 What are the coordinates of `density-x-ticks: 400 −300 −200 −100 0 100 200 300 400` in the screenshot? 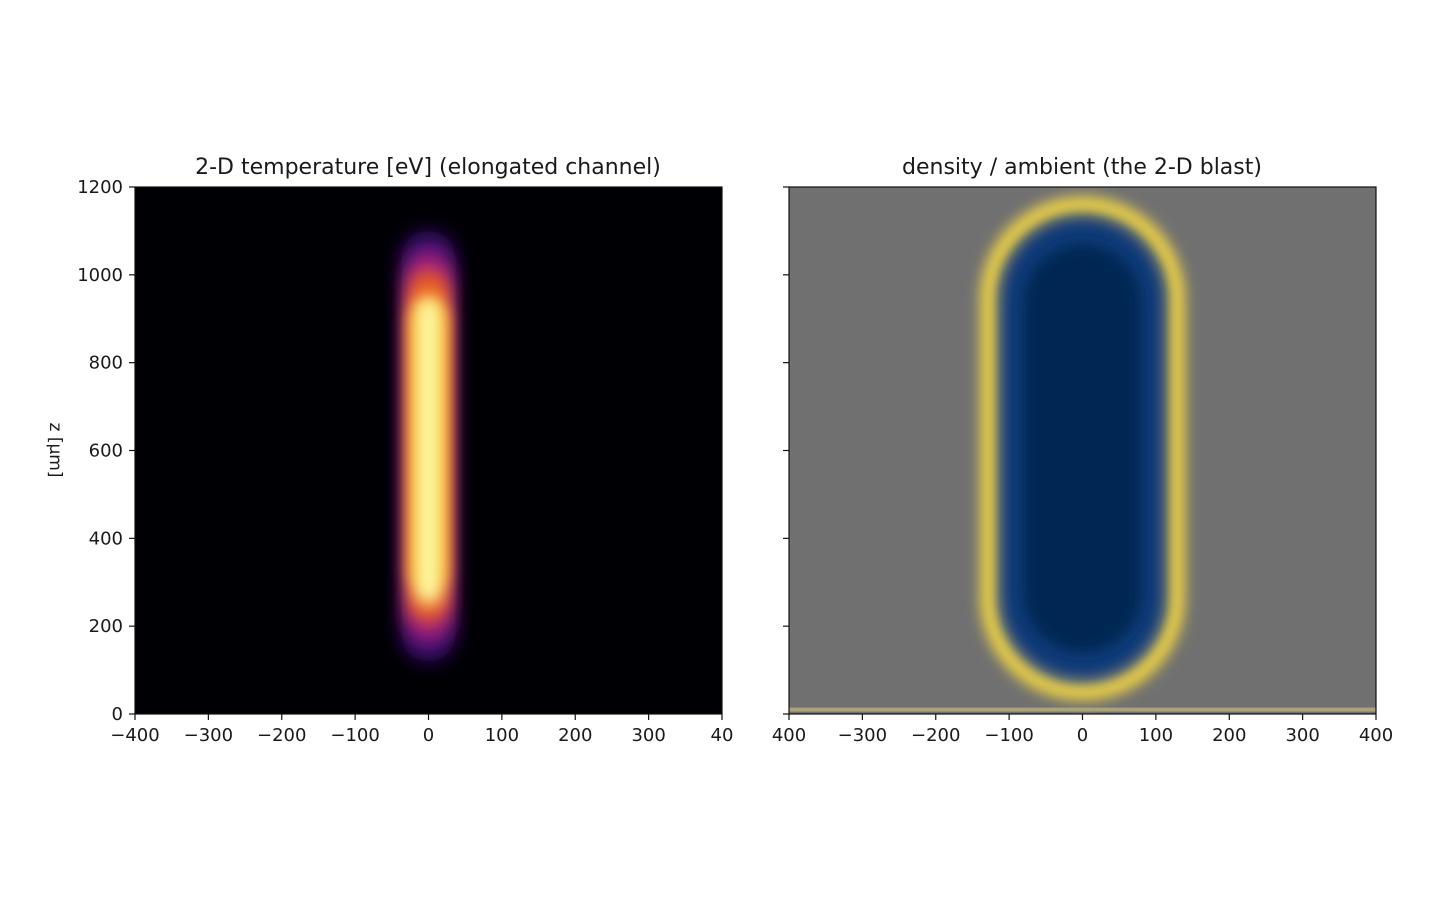 It's located at (1082, 730).